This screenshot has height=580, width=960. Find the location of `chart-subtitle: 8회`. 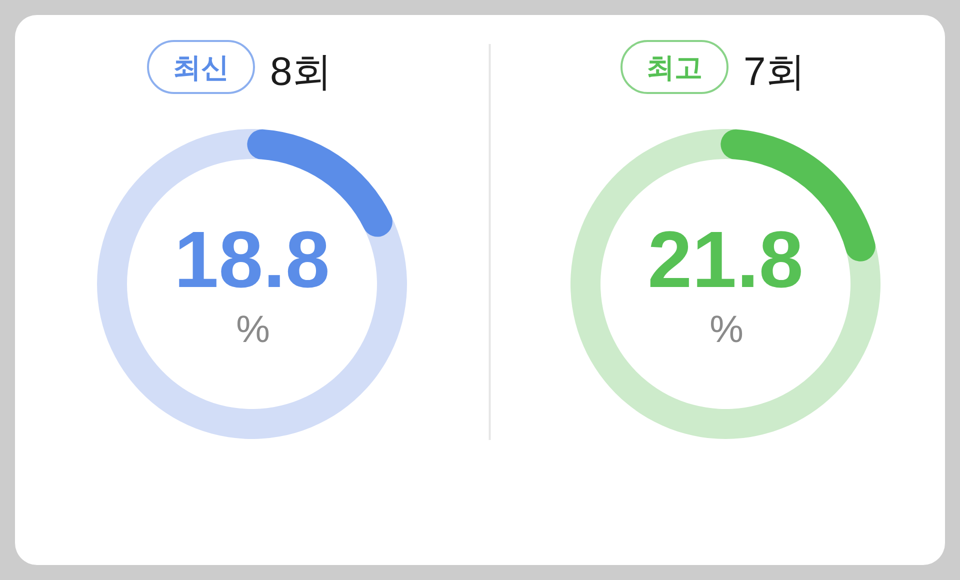

chart-subtitle: 8회 is located at coordinates (301, 72).